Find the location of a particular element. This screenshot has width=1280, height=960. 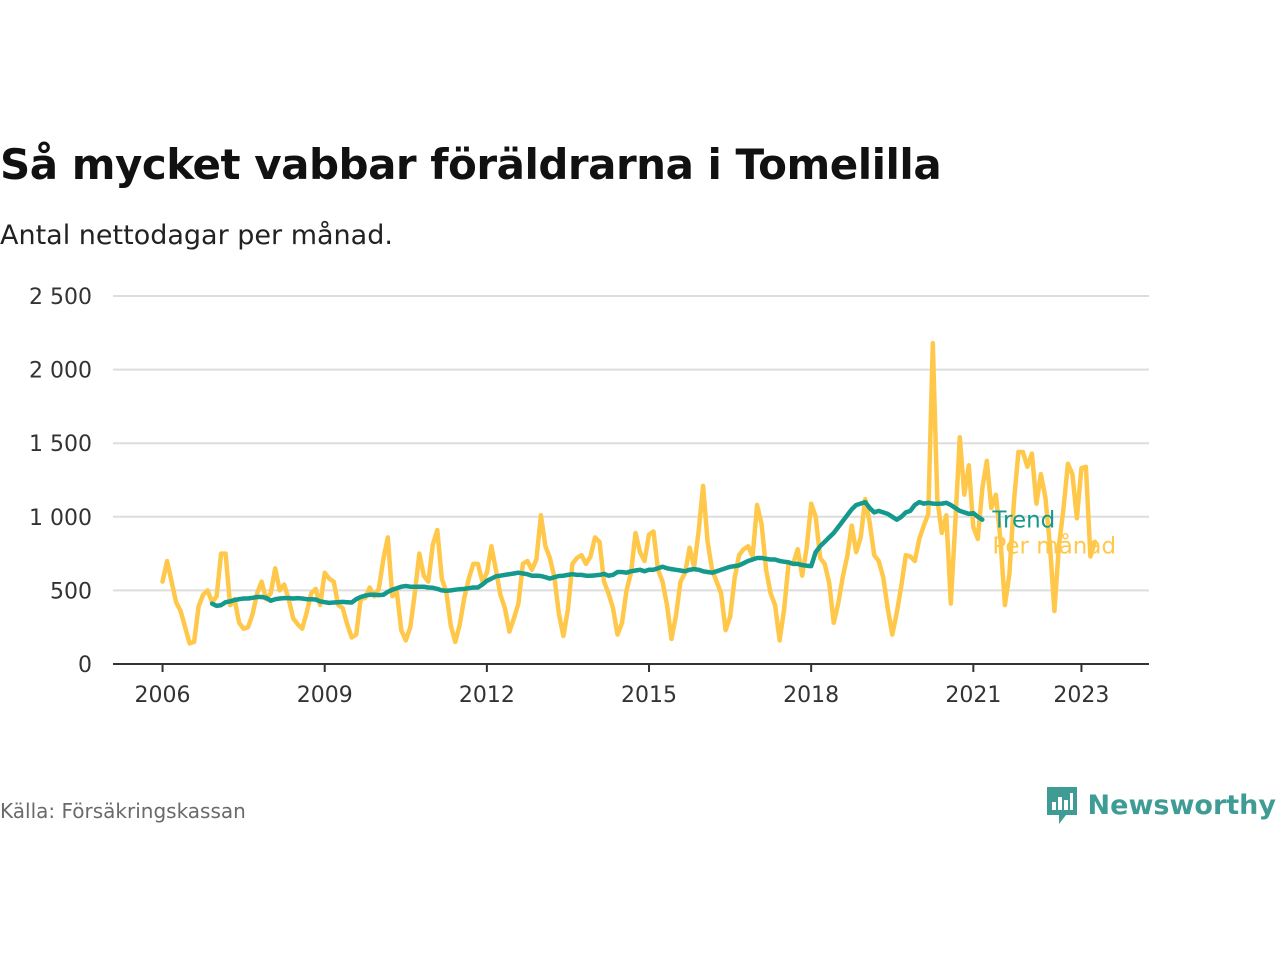

x-tick-label: 2015 is located at coordinates (649, 695).